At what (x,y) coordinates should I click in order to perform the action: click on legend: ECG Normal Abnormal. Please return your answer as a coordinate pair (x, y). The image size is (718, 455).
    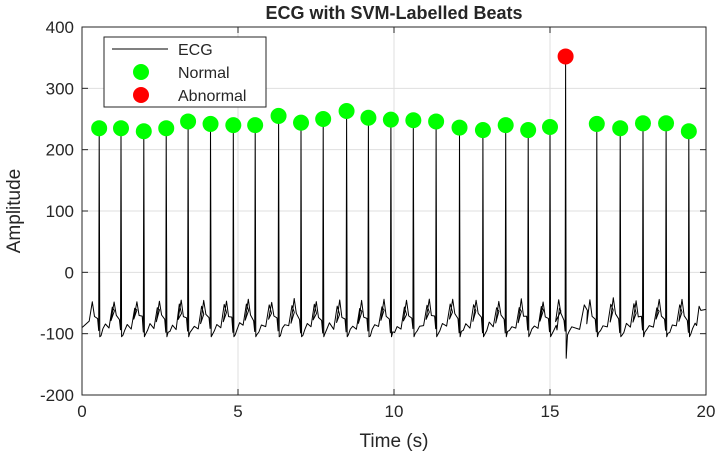
    Looking at the image, I should click on (185, 72).